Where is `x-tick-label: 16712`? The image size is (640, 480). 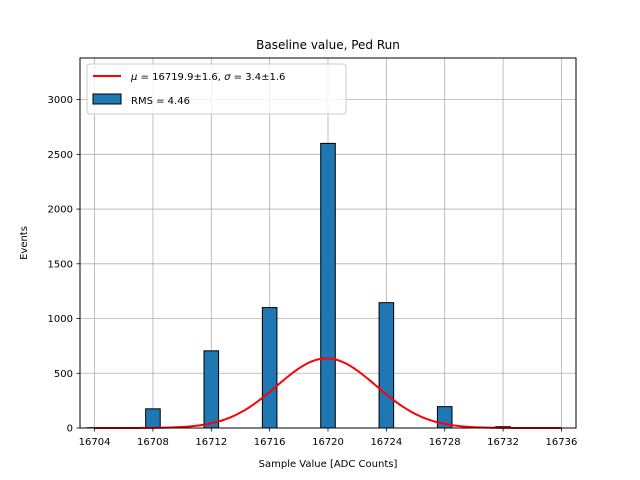 x-tick-label: 16712 is located at coordinates (211, 442).